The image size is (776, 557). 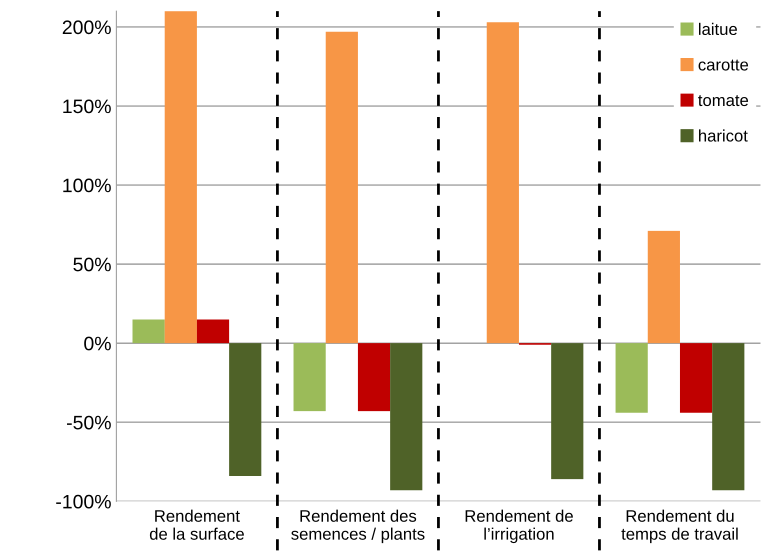 I want to click on y-tick-label: 100%, so click(x=87, y=185).